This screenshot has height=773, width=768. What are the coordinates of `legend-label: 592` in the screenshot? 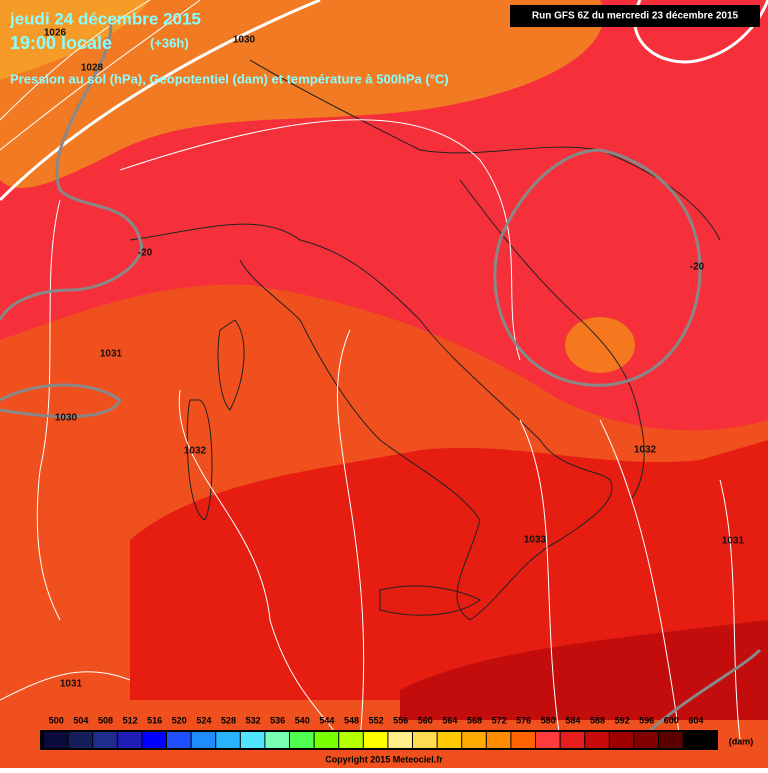 It's located at (622, 720).